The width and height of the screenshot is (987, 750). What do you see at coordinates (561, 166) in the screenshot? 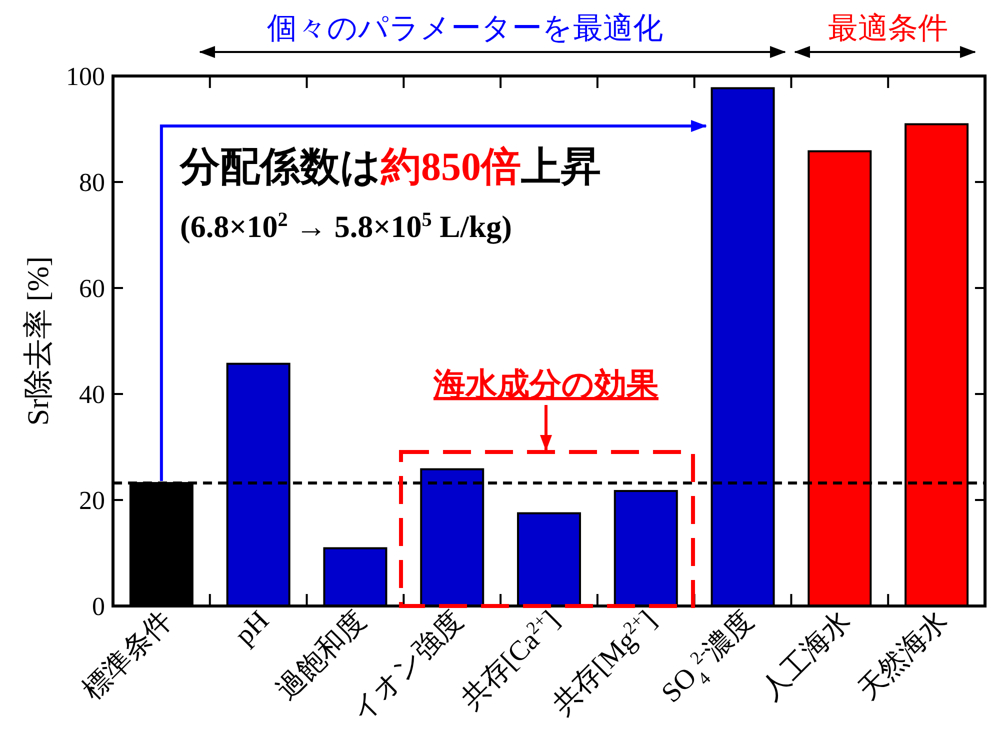
I see `annotation: 上昇` at bounding box center [561, 166].